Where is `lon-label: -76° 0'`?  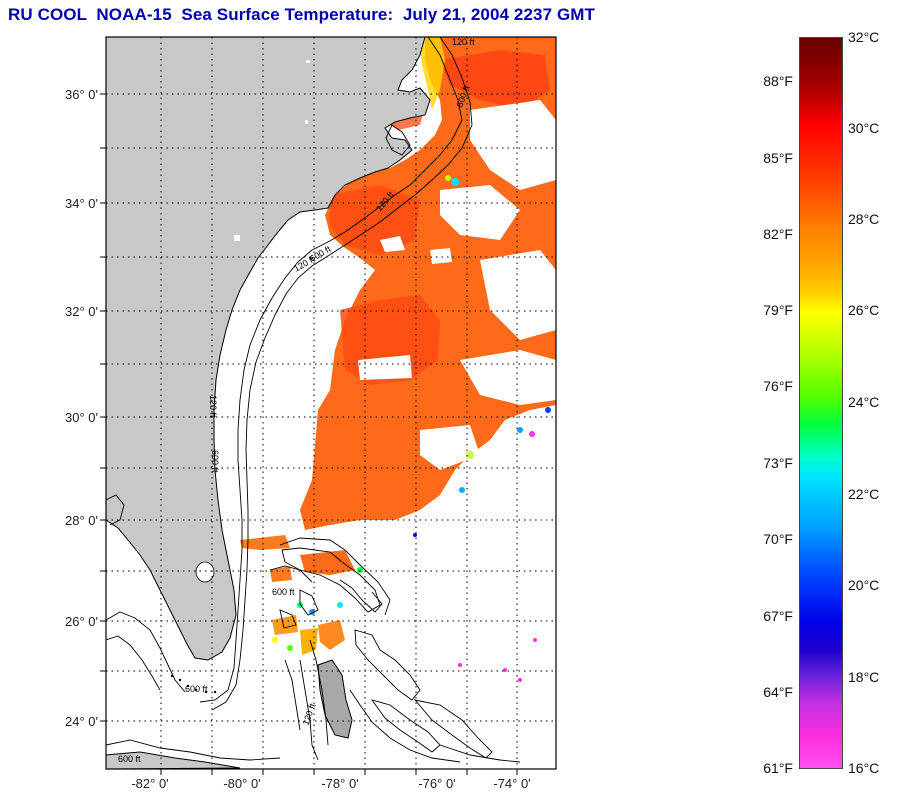
lon-label: -76° 0' is located at coordinates (436, 783).